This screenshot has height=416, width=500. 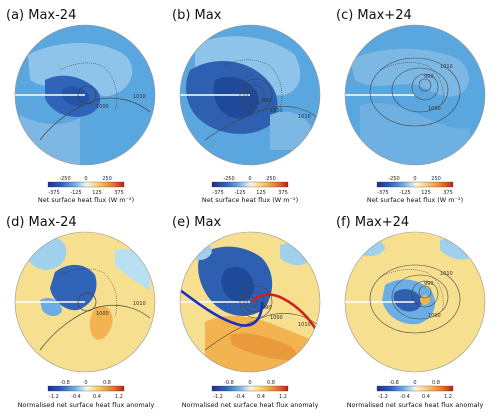 What do you see at coordinates (434, 109) in the screenshot?
I see `panel-c-contour-1000: 1000` at bounding box center [434, 109].